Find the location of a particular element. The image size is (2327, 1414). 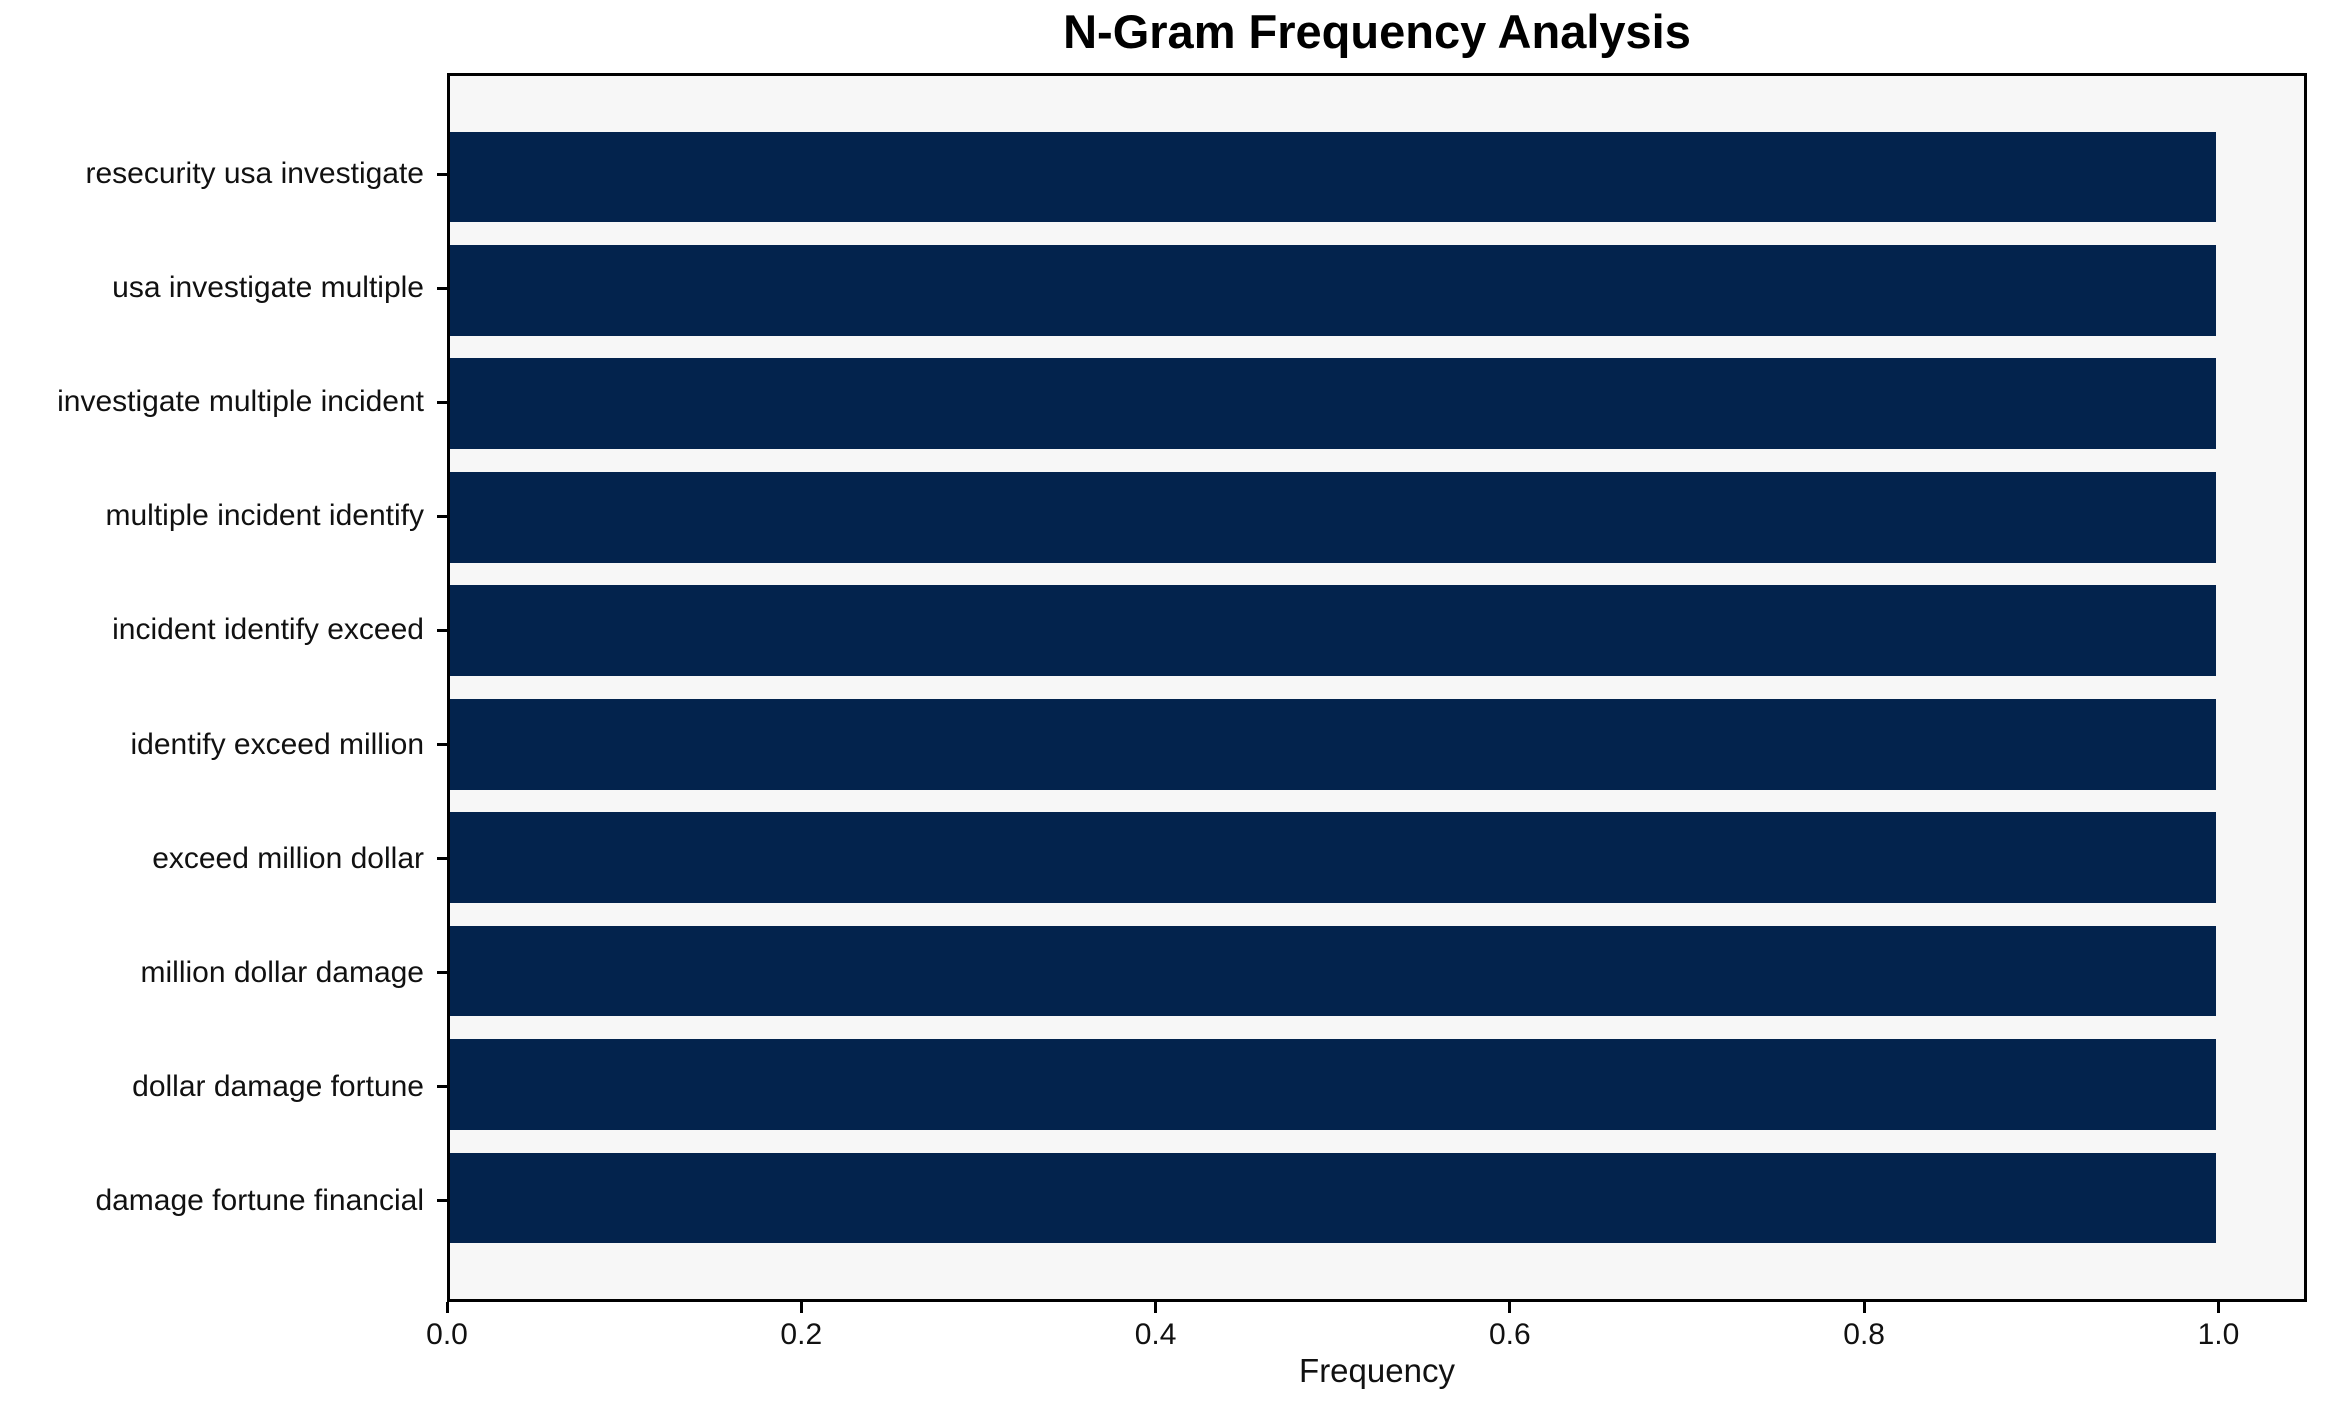

y-tick-label: dollar damage fortune is located at coordinates (278, 1086).